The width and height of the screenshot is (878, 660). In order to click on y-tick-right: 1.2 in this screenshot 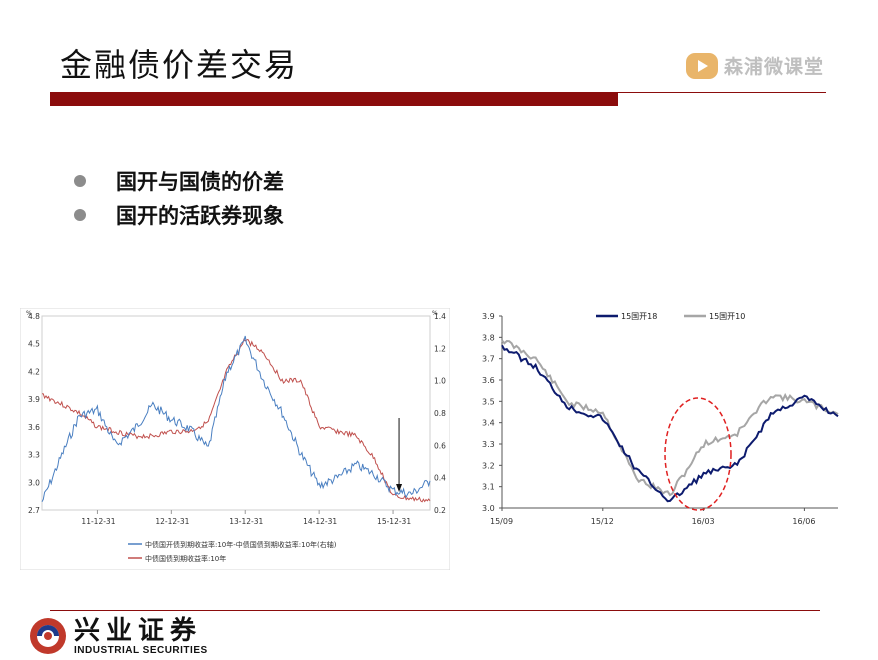, I will do `click(440, 348)`.